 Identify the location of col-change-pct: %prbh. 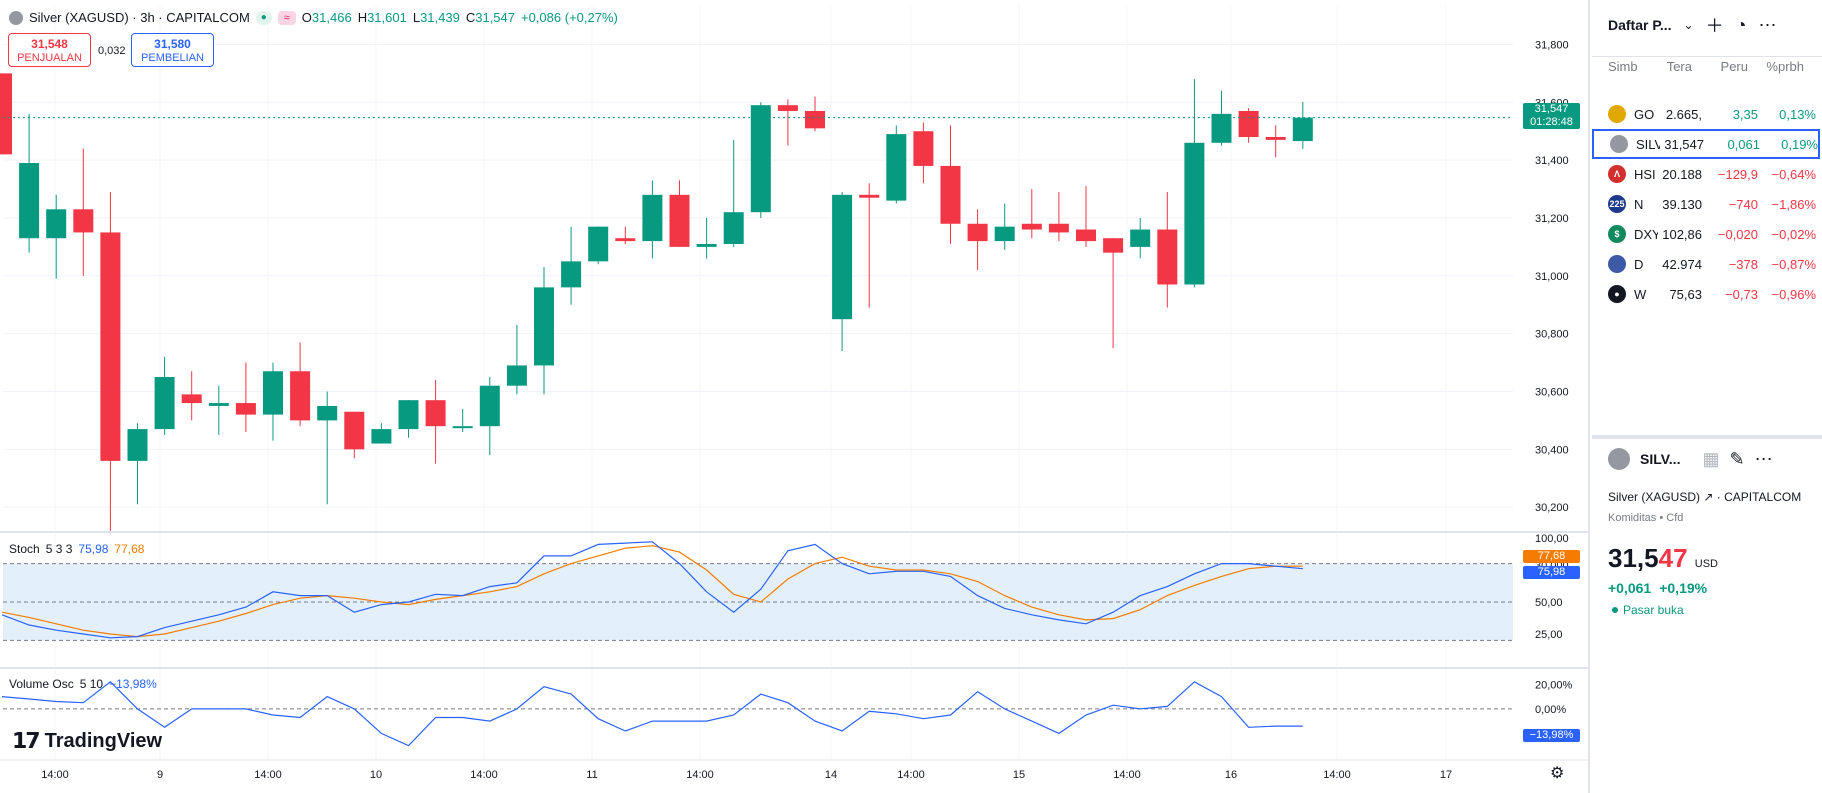
(1785, 66).